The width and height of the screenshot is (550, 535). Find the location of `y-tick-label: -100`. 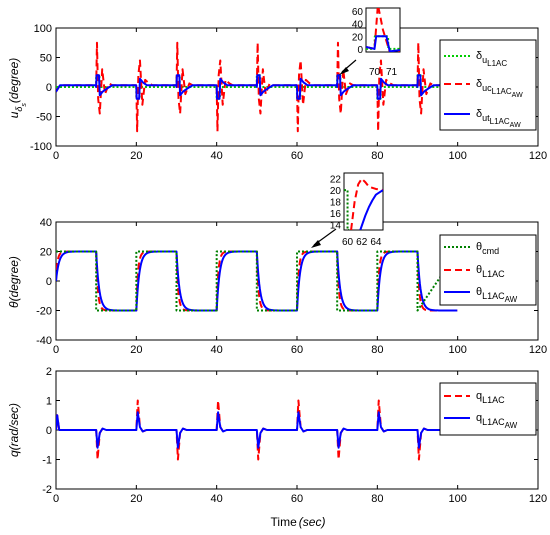

y-tick-label: -100 is located at coordinates (41, 147).